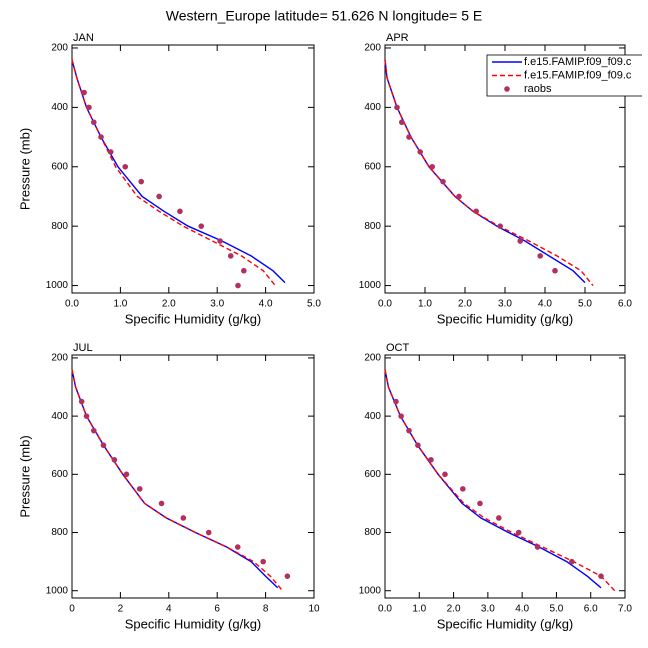 This screenshot has height=648, width=648. I want to click on x-tick-label: 2, so click(121, 609).